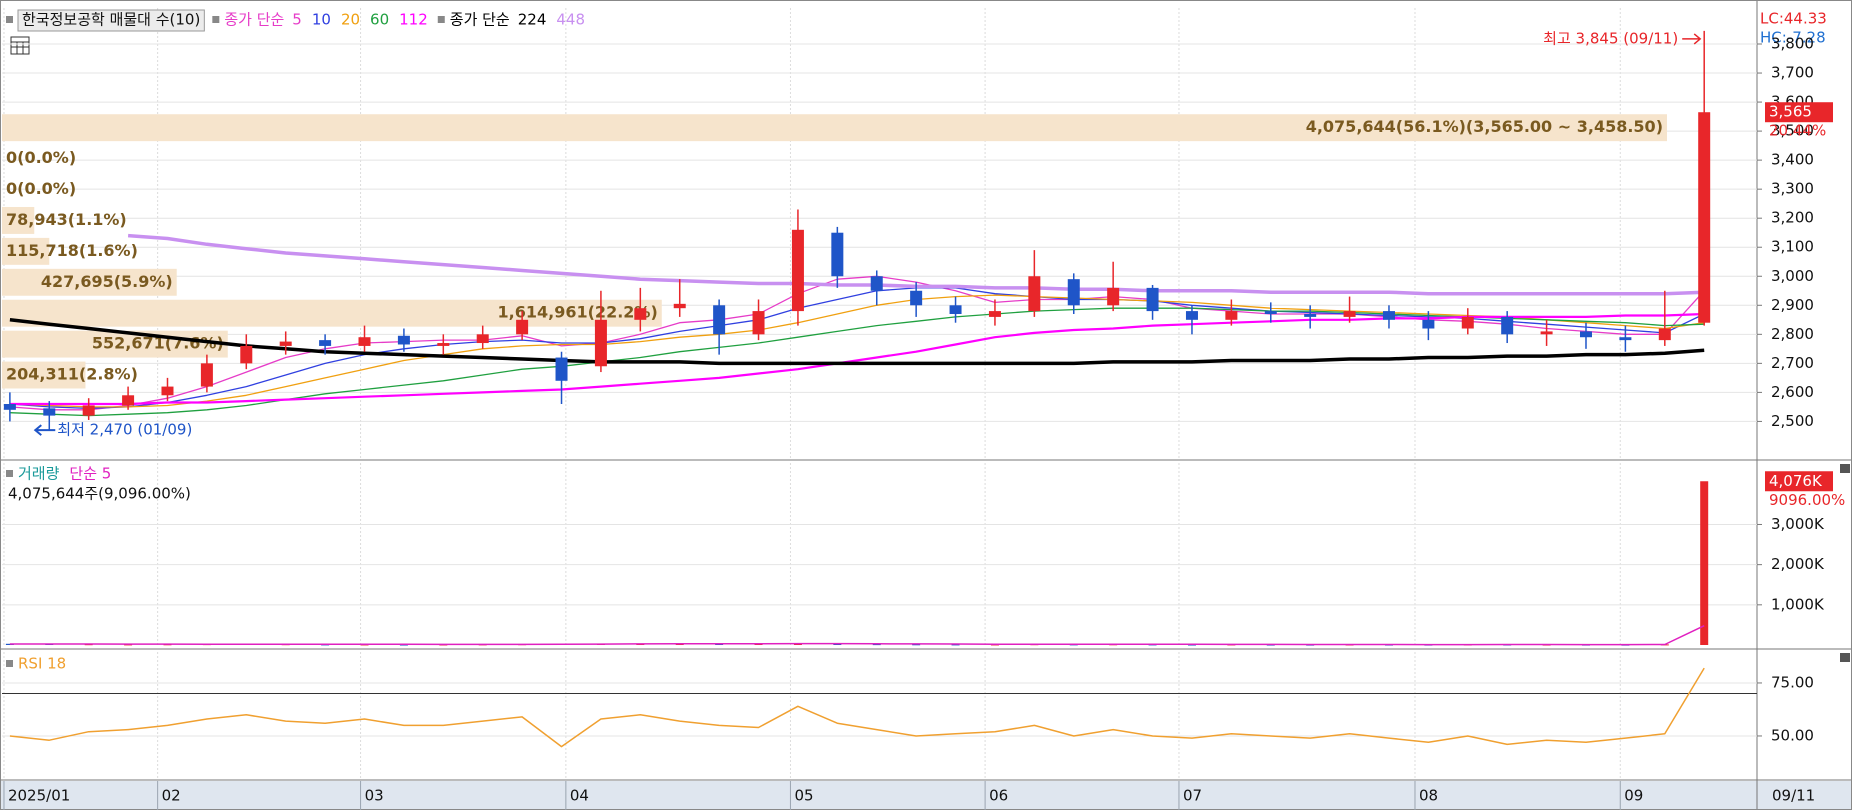 The image size is (1852, 810). Describe the element at coordinates (1792, 44) in the screenshot. I see `y-tick-label: 3,800` at that location.